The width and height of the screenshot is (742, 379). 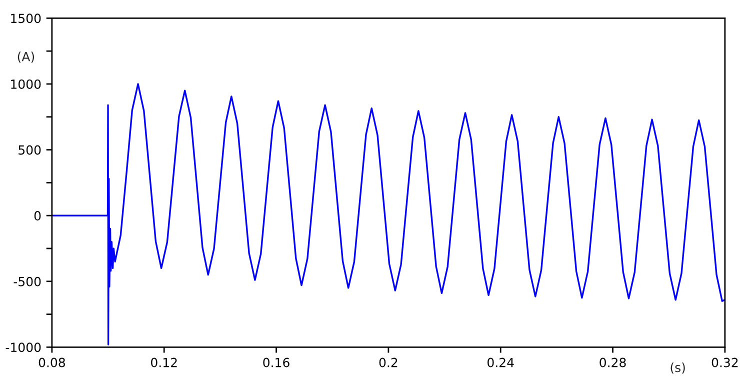 What do you see at coordinates (677, 368) in the screenshot?
I see `x-axis-title: (s)` at bounding box center [677, 368].